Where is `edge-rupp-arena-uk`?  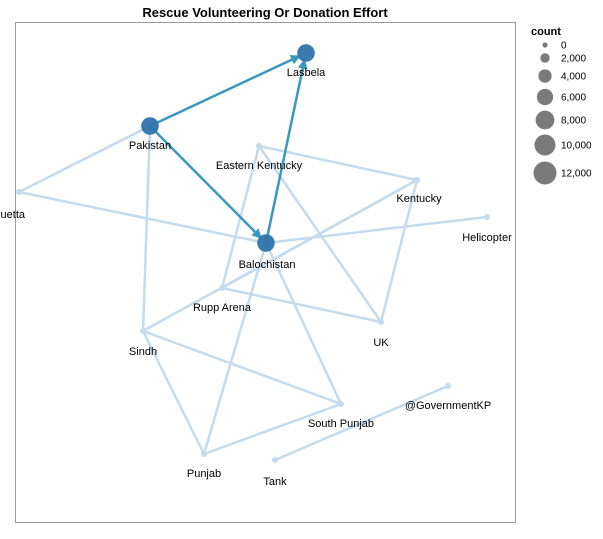
edge-rupp-arena-uk is located at coordinates (301, 305).